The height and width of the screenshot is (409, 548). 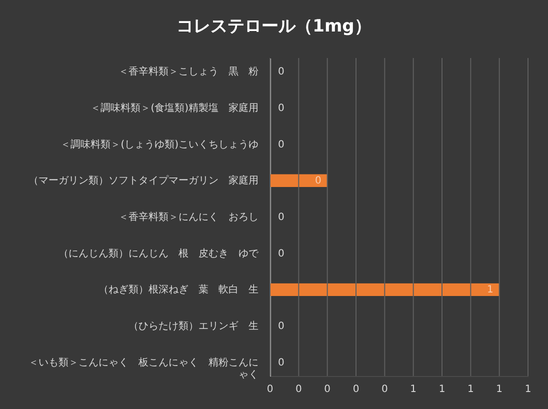 I want to click on y-tick-label: ＜調味料類＞(食塩類)精製塩 家庭用, so click(x=174, y=108).